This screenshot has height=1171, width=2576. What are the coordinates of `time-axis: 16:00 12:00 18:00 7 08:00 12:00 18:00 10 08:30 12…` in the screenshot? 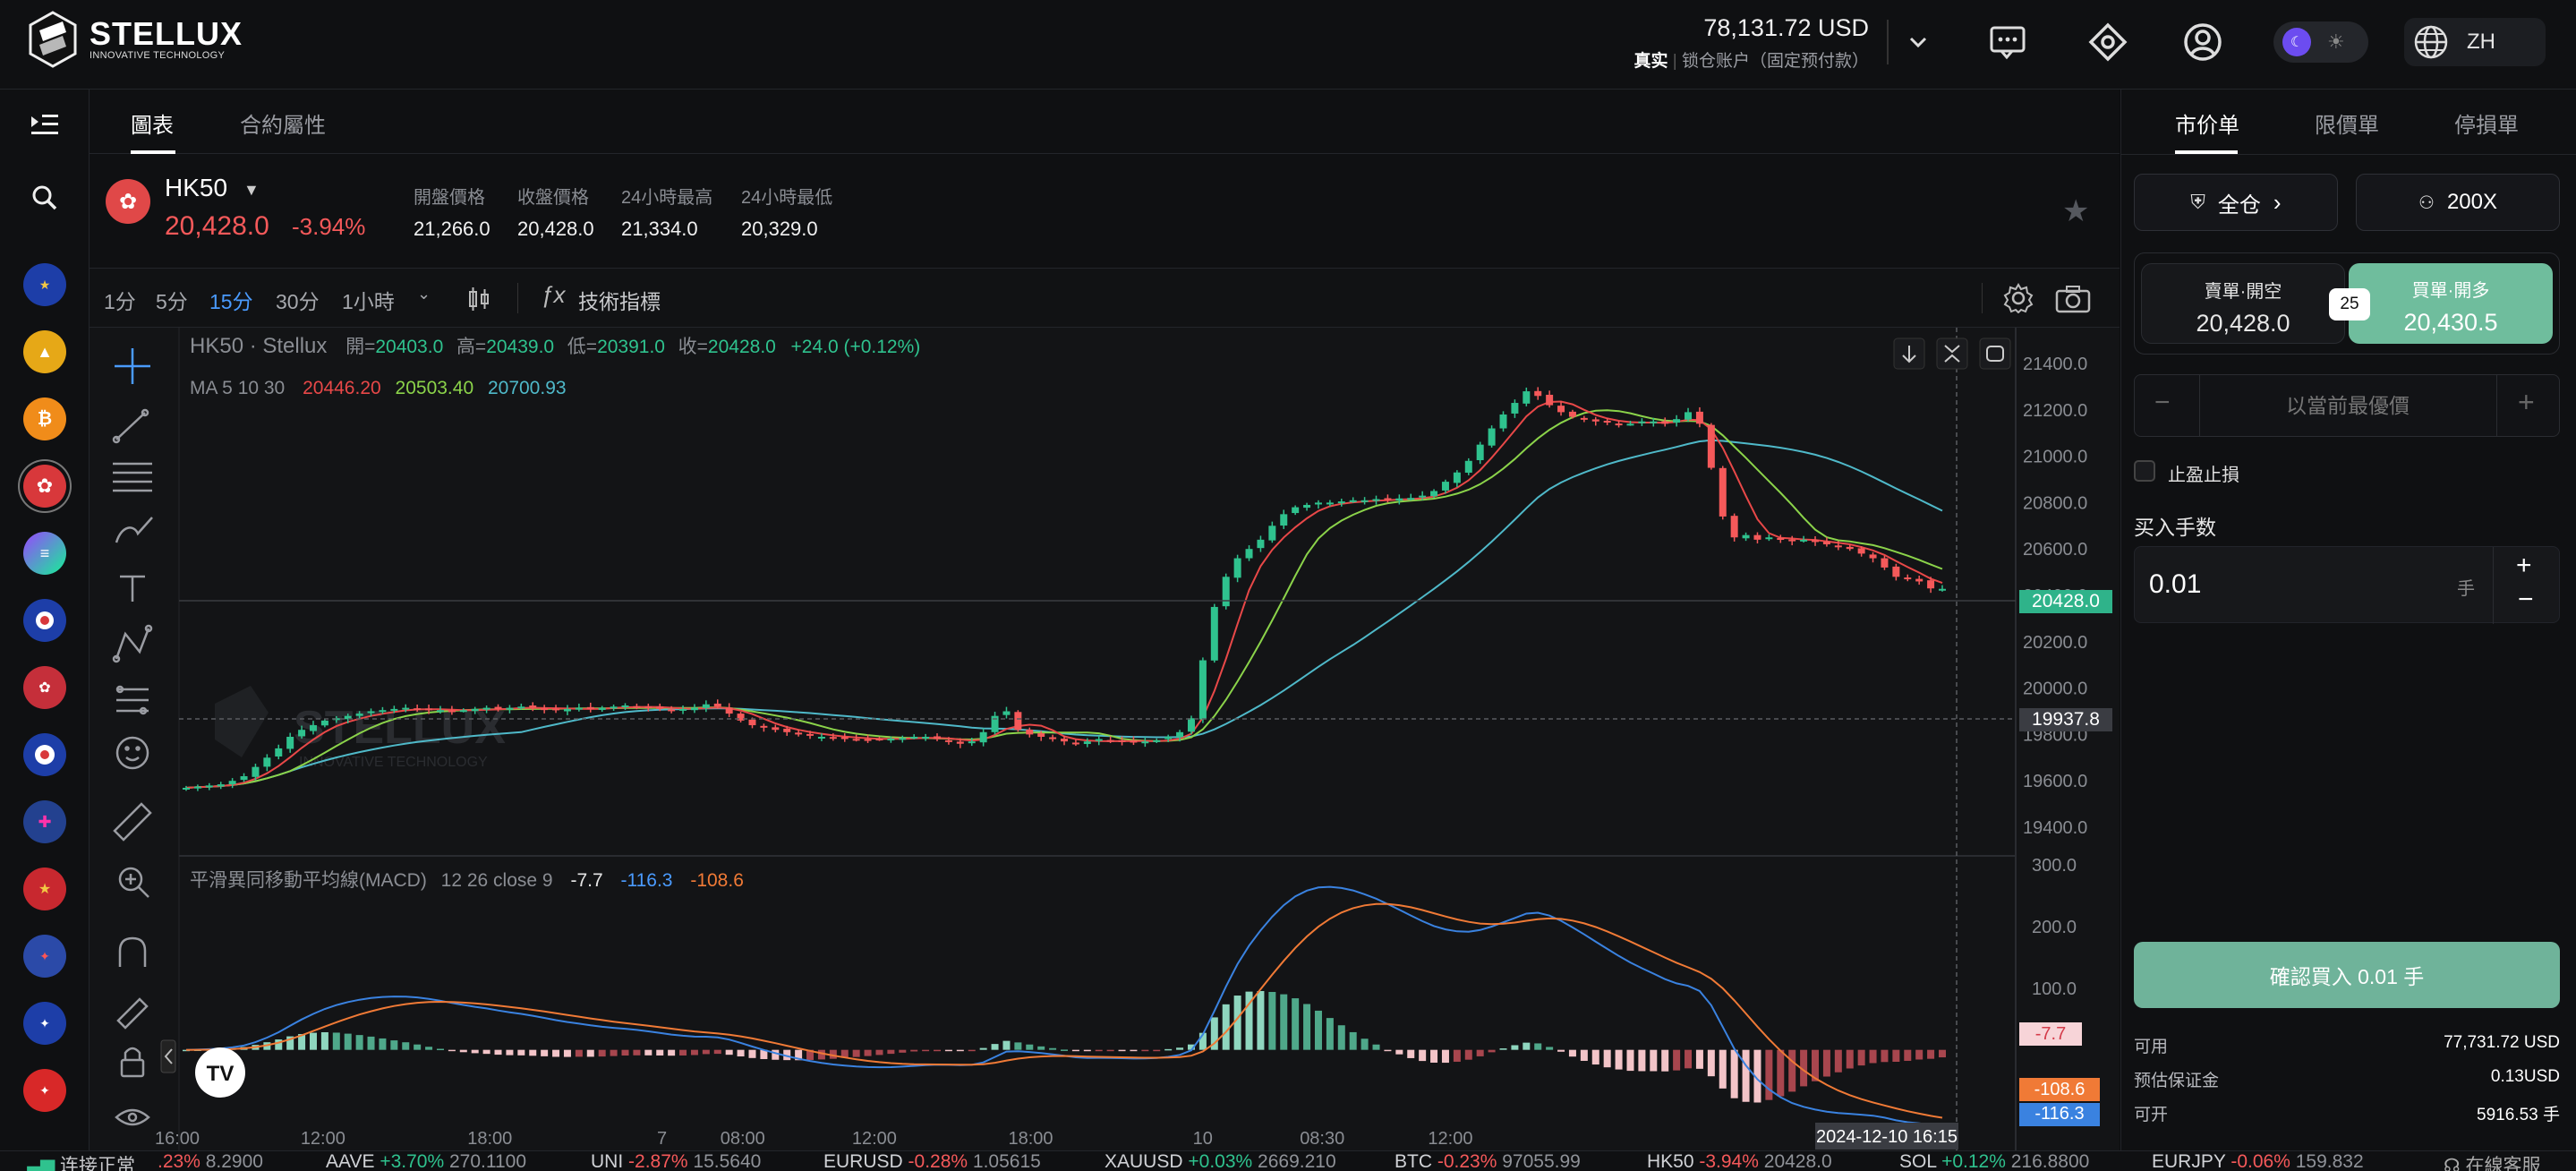 It's located at (814, 1139).